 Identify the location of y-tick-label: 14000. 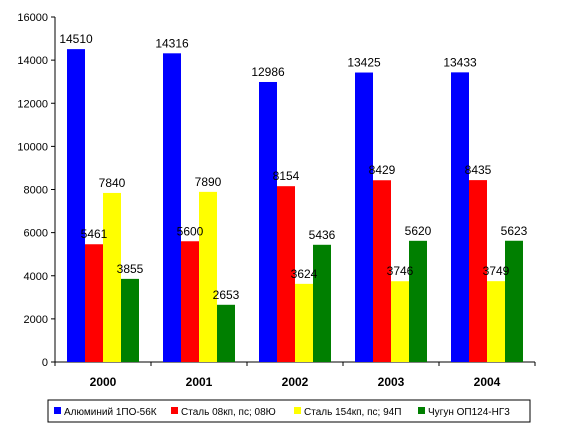
(32, 61).